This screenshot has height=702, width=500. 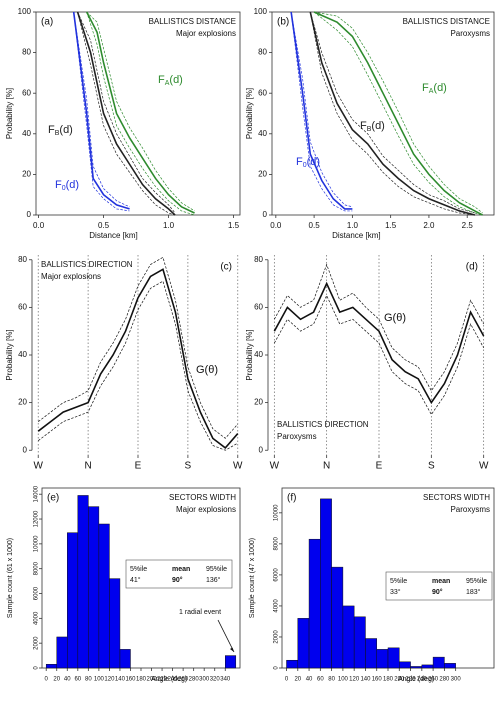 I want to click on x-tick-label: 60, so click(x=320, y=680).